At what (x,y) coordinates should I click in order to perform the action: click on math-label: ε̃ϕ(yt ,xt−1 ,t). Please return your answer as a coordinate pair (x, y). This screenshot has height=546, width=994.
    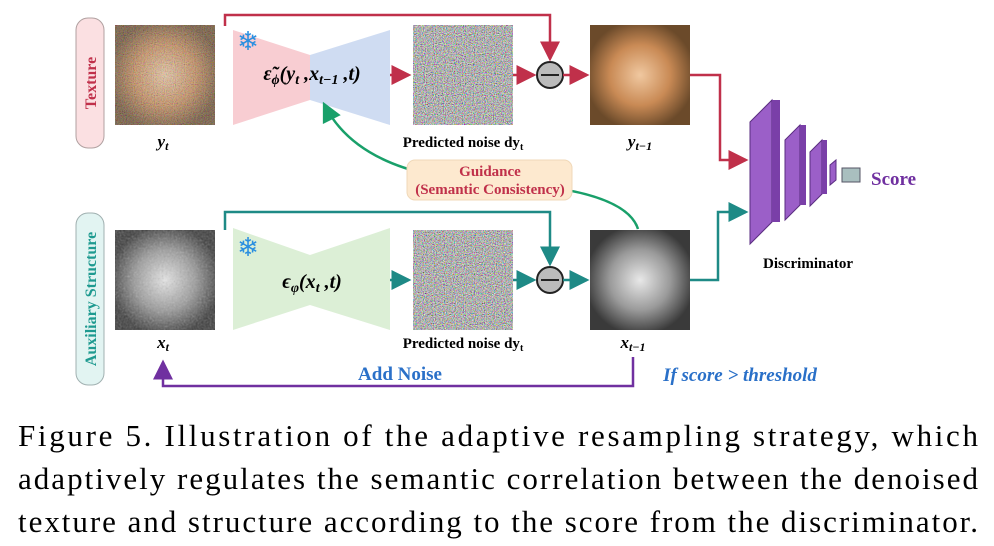
    Looking at the image, I should click on (311, 75).